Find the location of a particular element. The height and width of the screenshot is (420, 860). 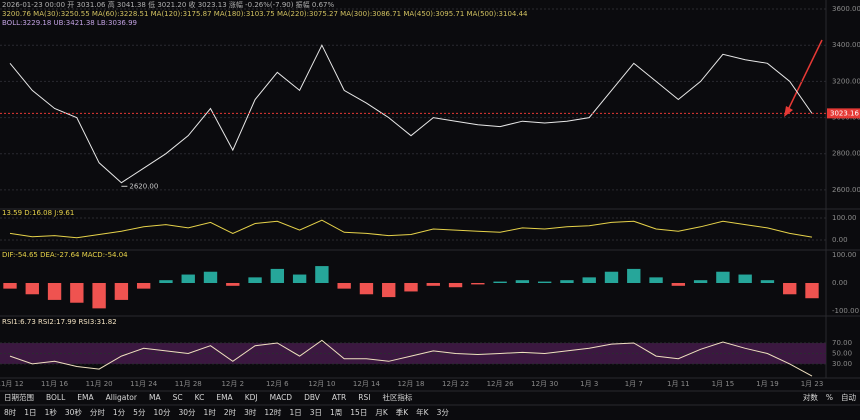

x-tick-label: 12月 6 is located at coordinates (277, 384).